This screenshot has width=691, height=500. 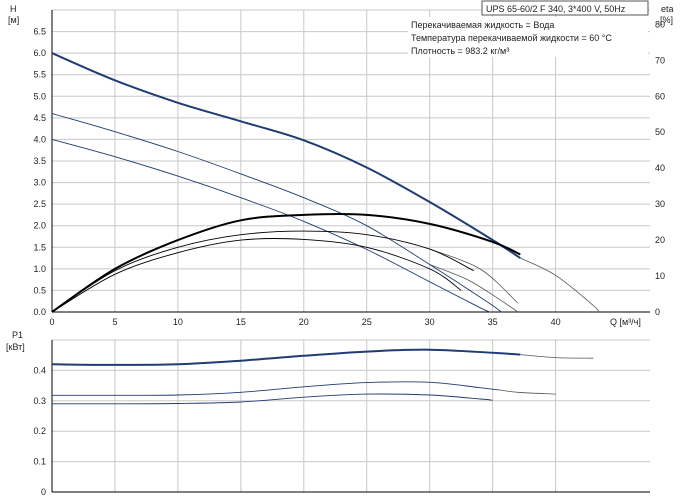 I want to click on x-tick-label: 35, so click(x=493, y=322).